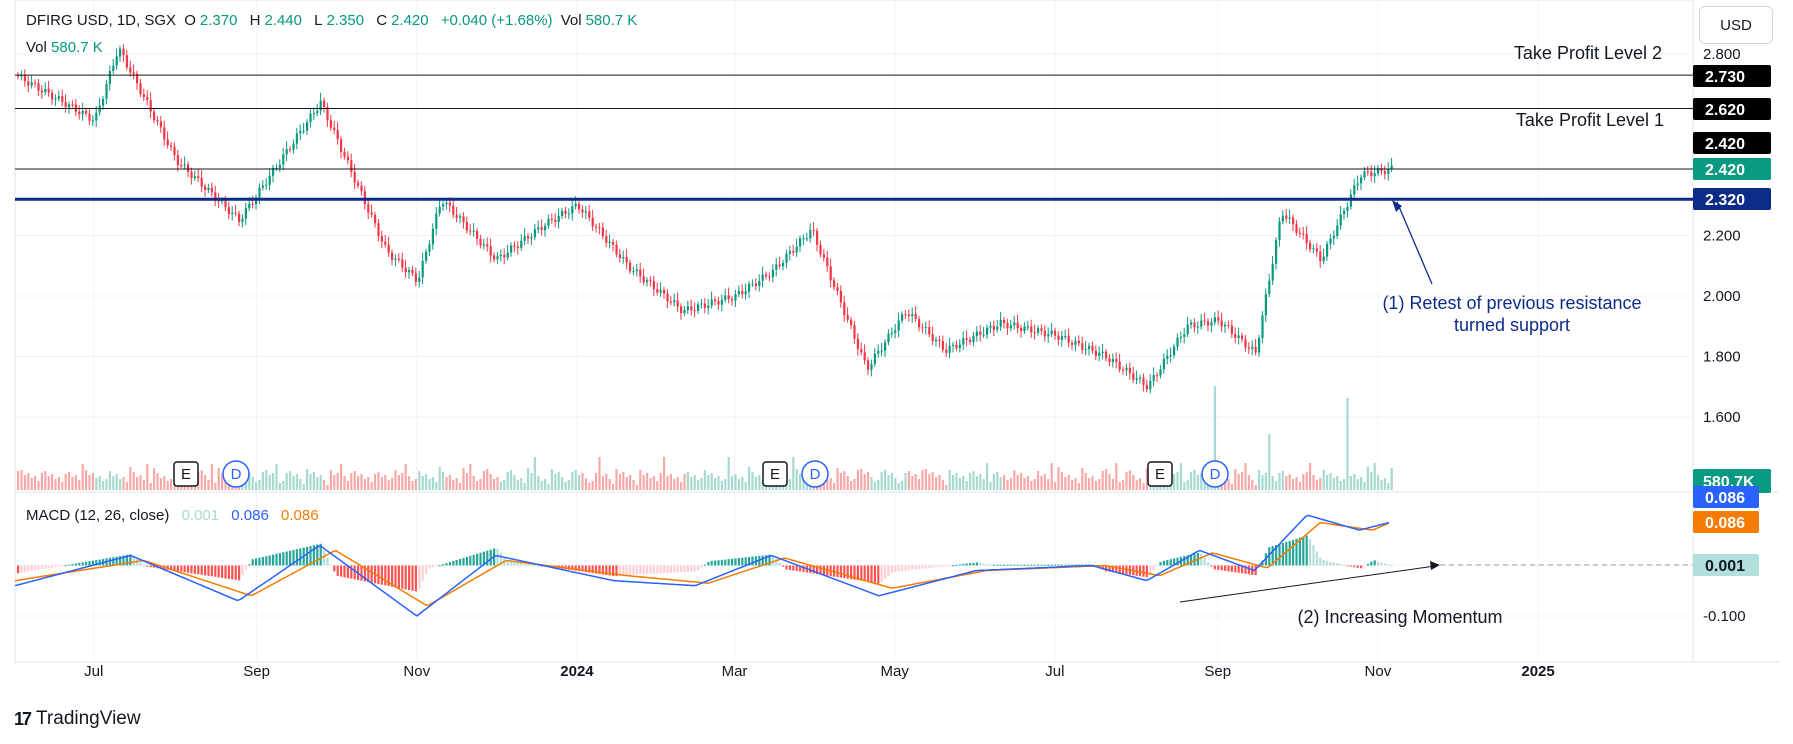 The image size is (1793, 744). I want to click on macd-line, so click(702, 565).